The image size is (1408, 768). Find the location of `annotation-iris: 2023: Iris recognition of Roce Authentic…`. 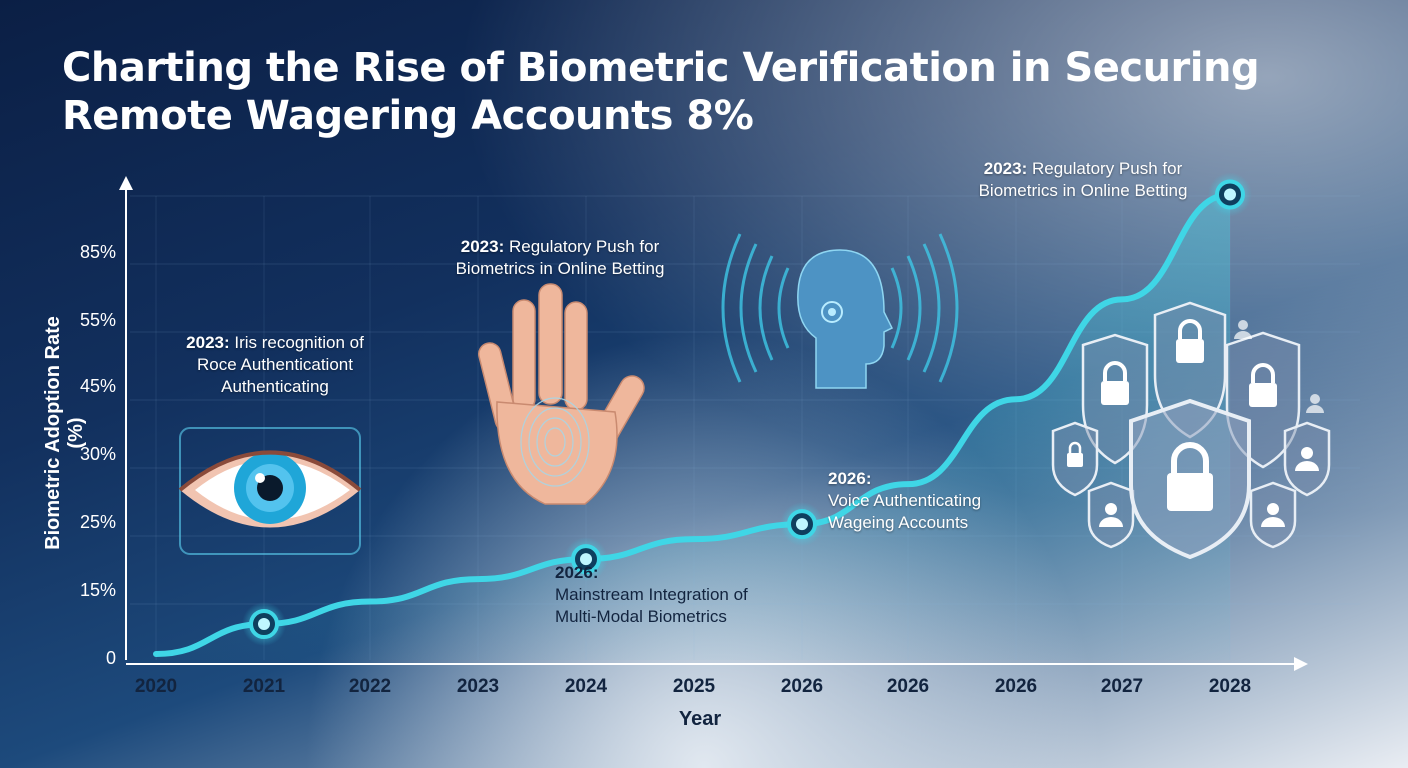

annotation-iris: 2023: Iris recognition of Roce Authentic… is located at coordinates (275, 365).